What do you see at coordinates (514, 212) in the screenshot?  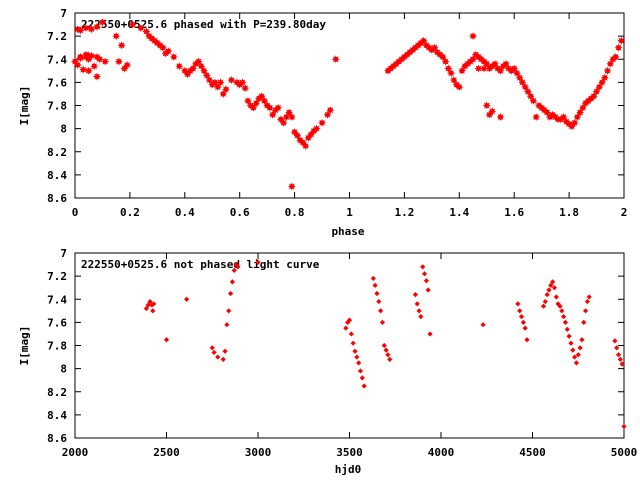 I see `x-tick-label: 1.6` at bounding box center [514, 212].